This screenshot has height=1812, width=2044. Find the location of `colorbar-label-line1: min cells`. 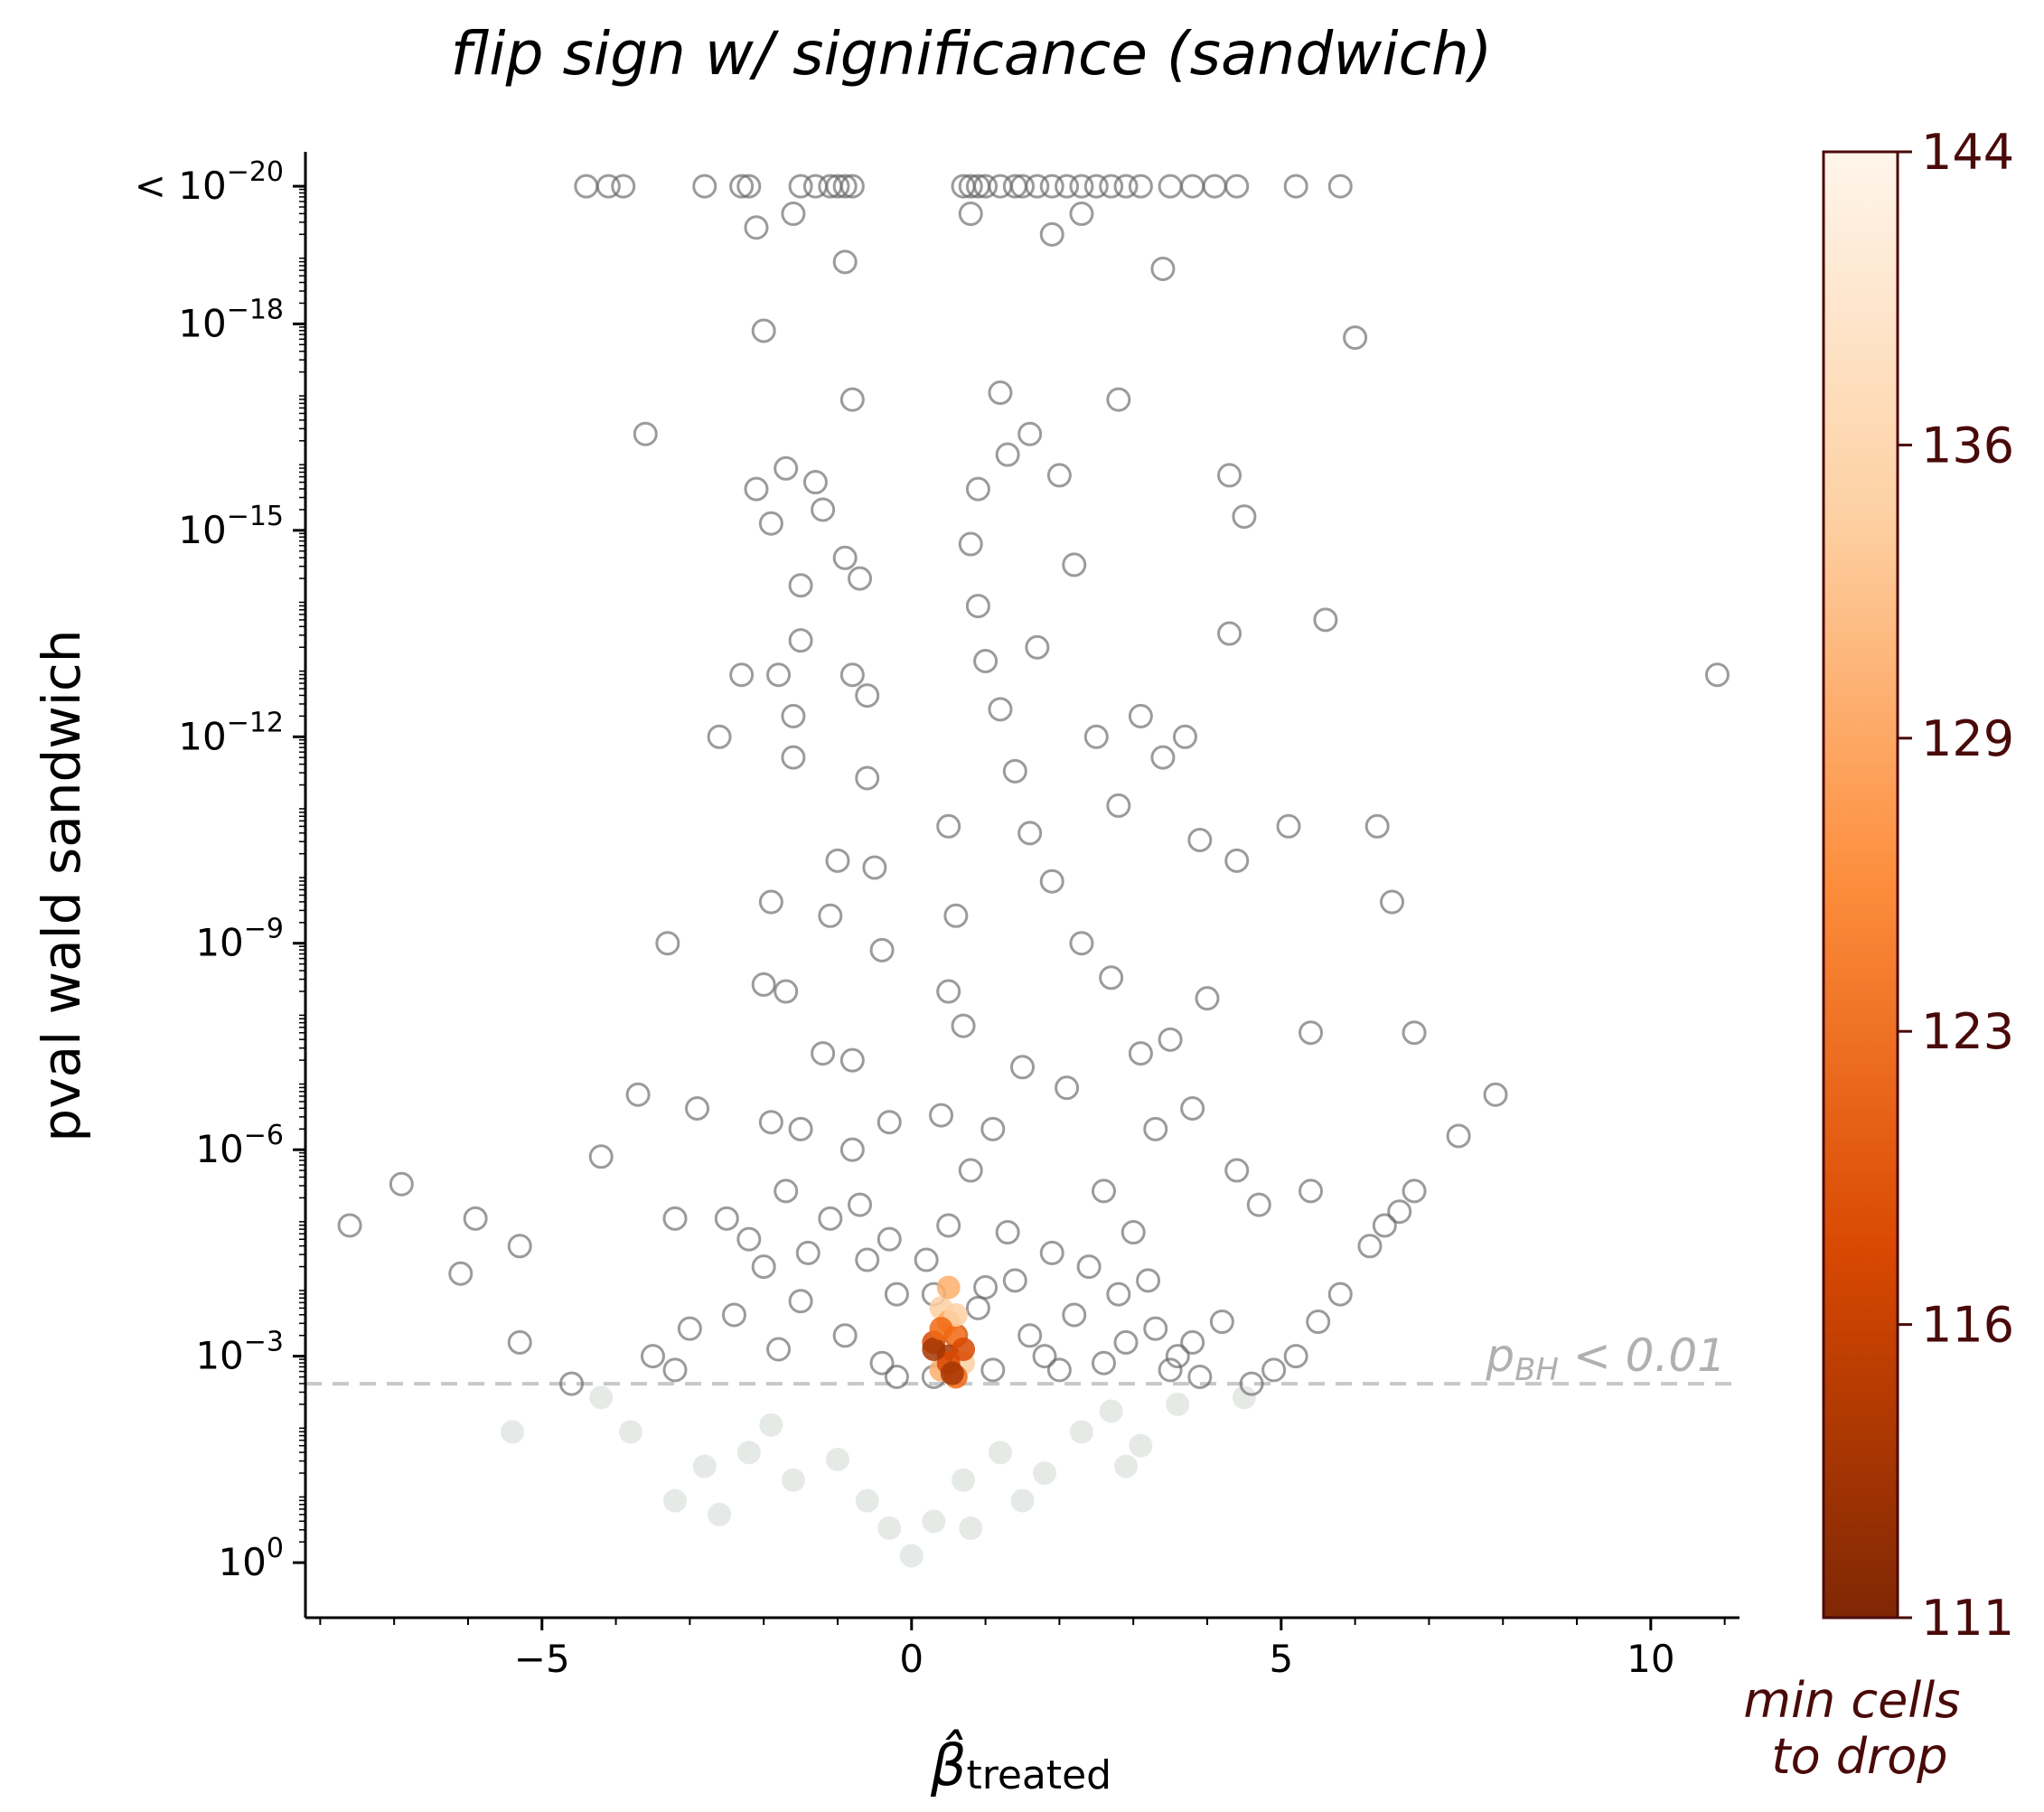

colorbar-label-line1: min cells is located at coordinates (1851, 1700).